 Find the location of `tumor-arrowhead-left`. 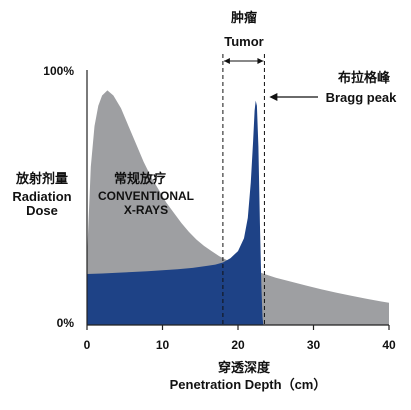

tumor-arrowhead-left is located at coordinates (226, 61).